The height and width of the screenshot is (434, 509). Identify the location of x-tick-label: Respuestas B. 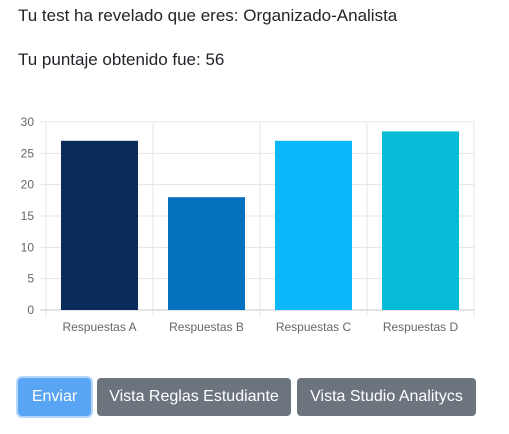
(206, 327).